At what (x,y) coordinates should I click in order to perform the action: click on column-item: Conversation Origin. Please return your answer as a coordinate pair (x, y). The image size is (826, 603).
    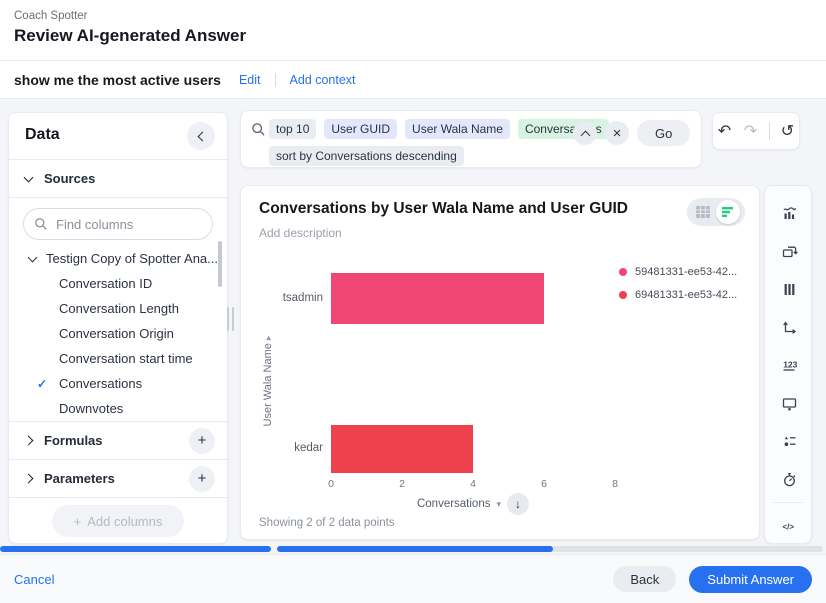
    Looking at the image, I should click on (118, 333).